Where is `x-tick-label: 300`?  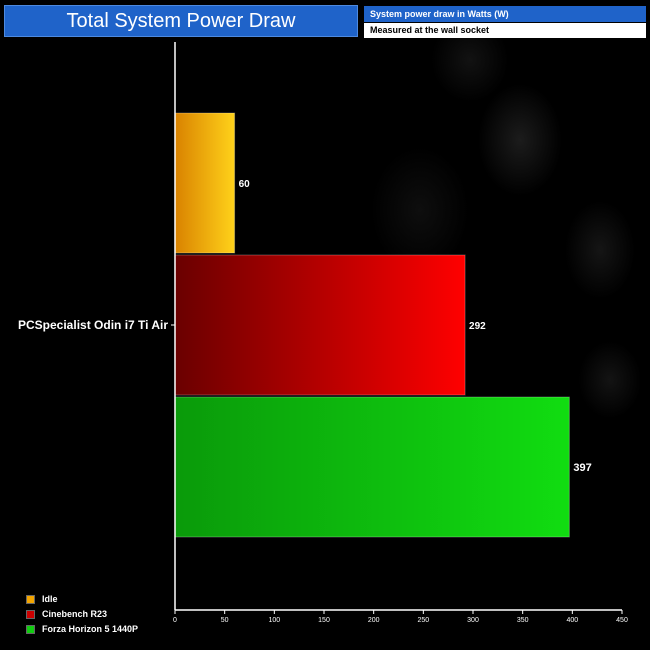
x-tick-label: 300 is located at coordinates (473, 620).